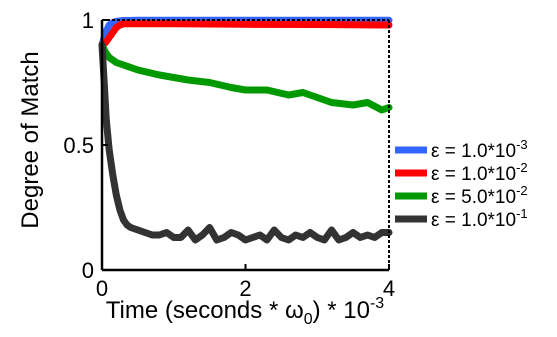  I want to click on y-axis-title: Degree of Match, so click(30, 139).